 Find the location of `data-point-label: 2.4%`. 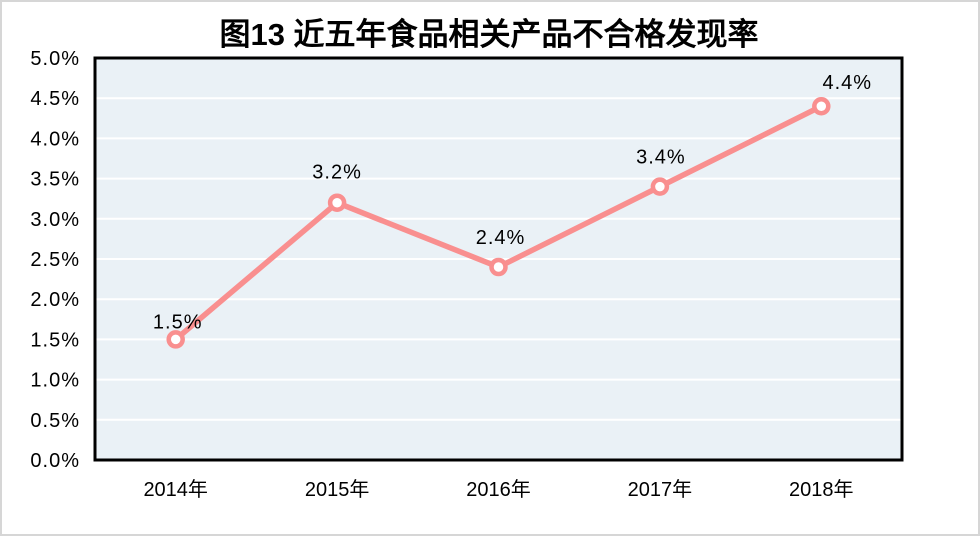

data-point-label: 2.4% is located at coordinates (501, 238).